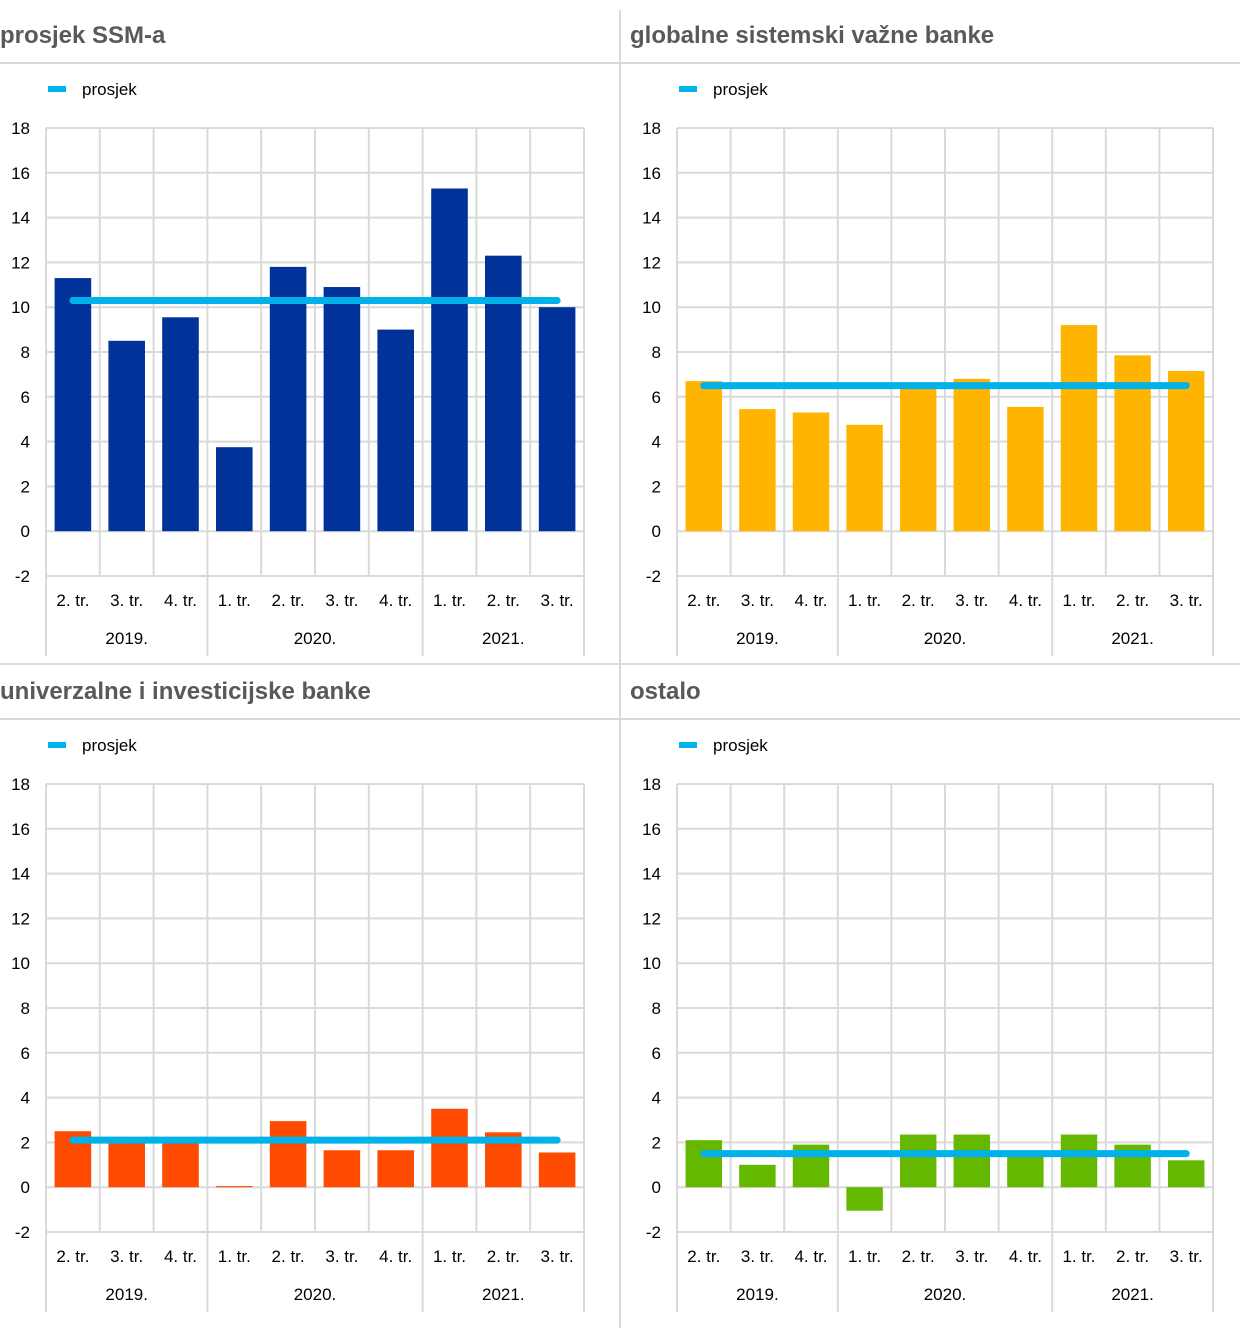 The image size is (1240, 1328). What do you see at coordinates (651, 218) in the screenshot?
I see `y-tick-label: 14` at bounding box center [651, 218].